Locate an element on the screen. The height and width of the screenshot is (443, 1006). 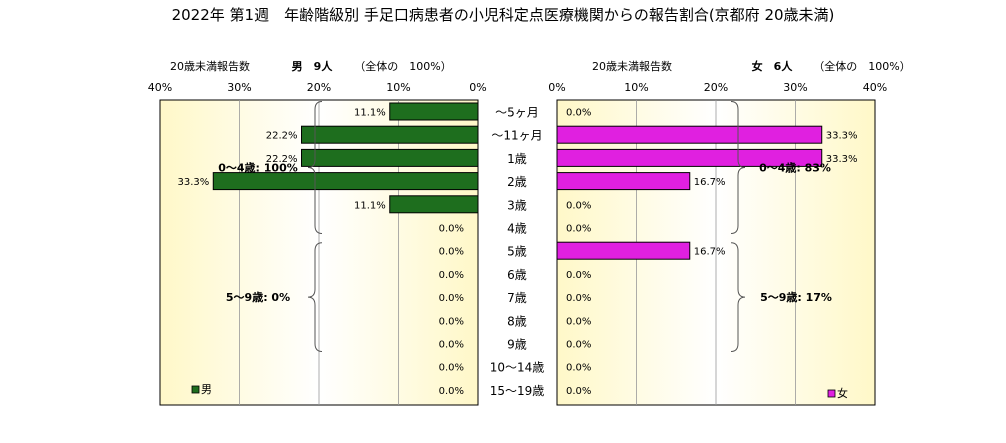
category-label: 1歳 is located at coordinates (517, 159).